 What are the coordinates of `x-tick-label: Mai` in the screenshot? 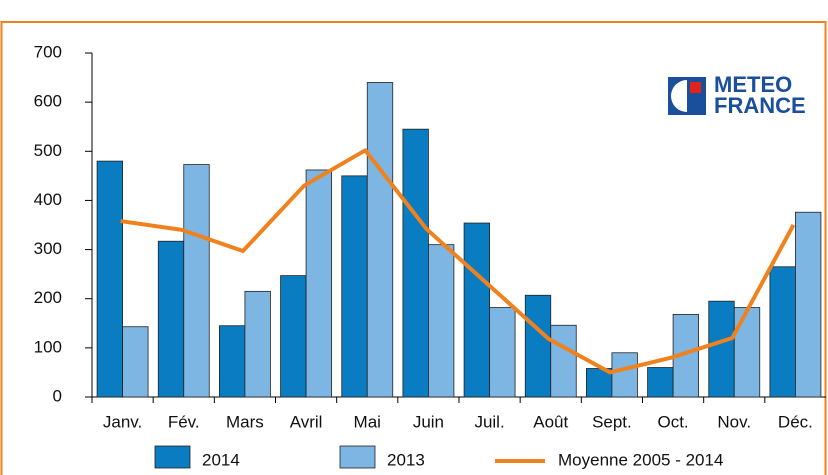 It's located at (367, 421).